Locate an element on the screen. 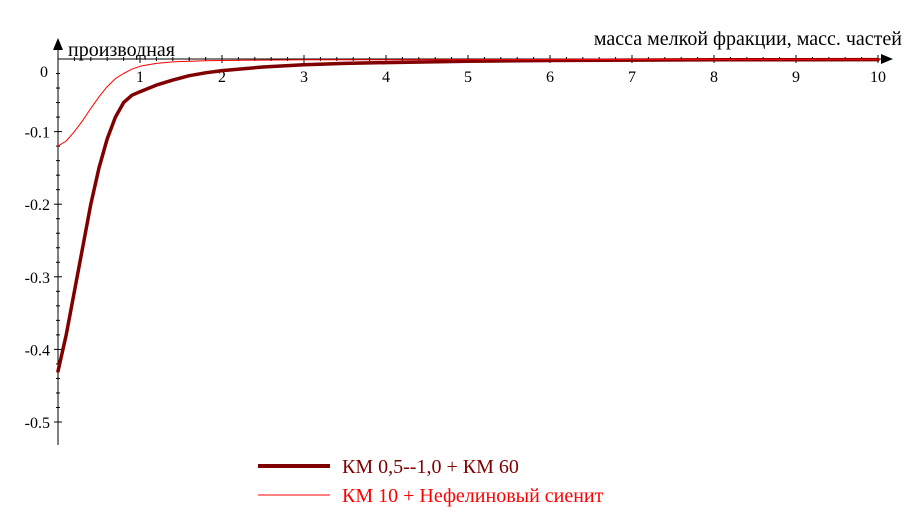 This screenshot has height=528, width=924. origin-label: 0 is located at coordinates (44, 72).